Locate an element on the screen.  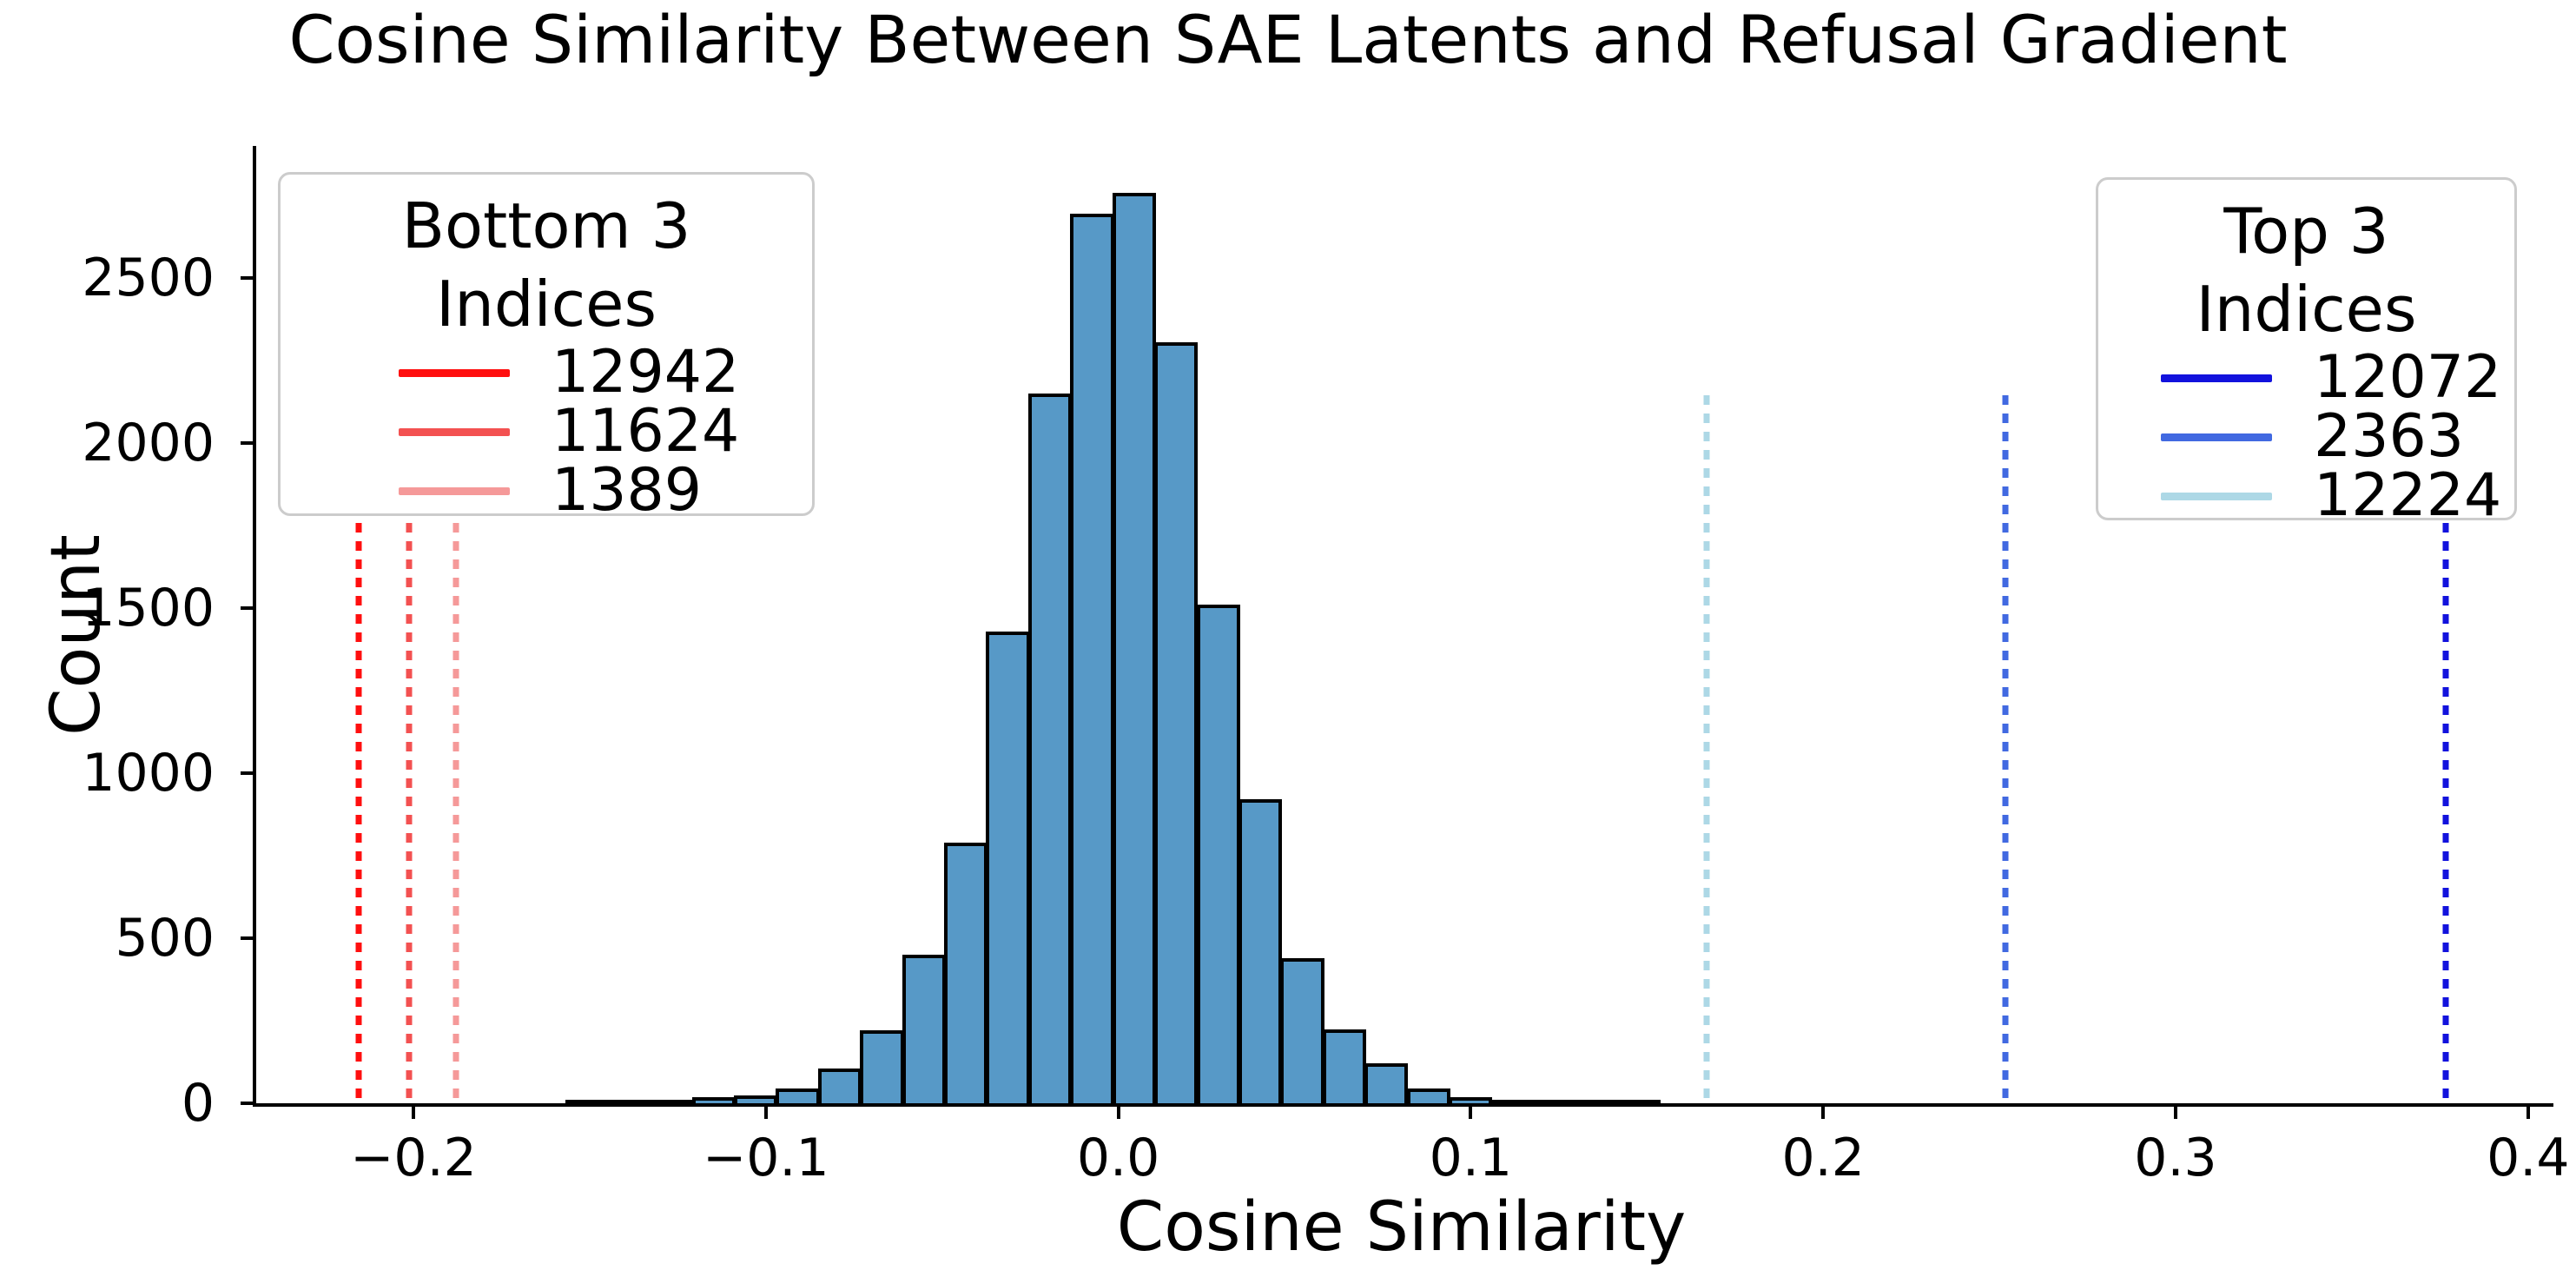
legend-entry-2363: 2363 is located at coordinates (2306, 437).